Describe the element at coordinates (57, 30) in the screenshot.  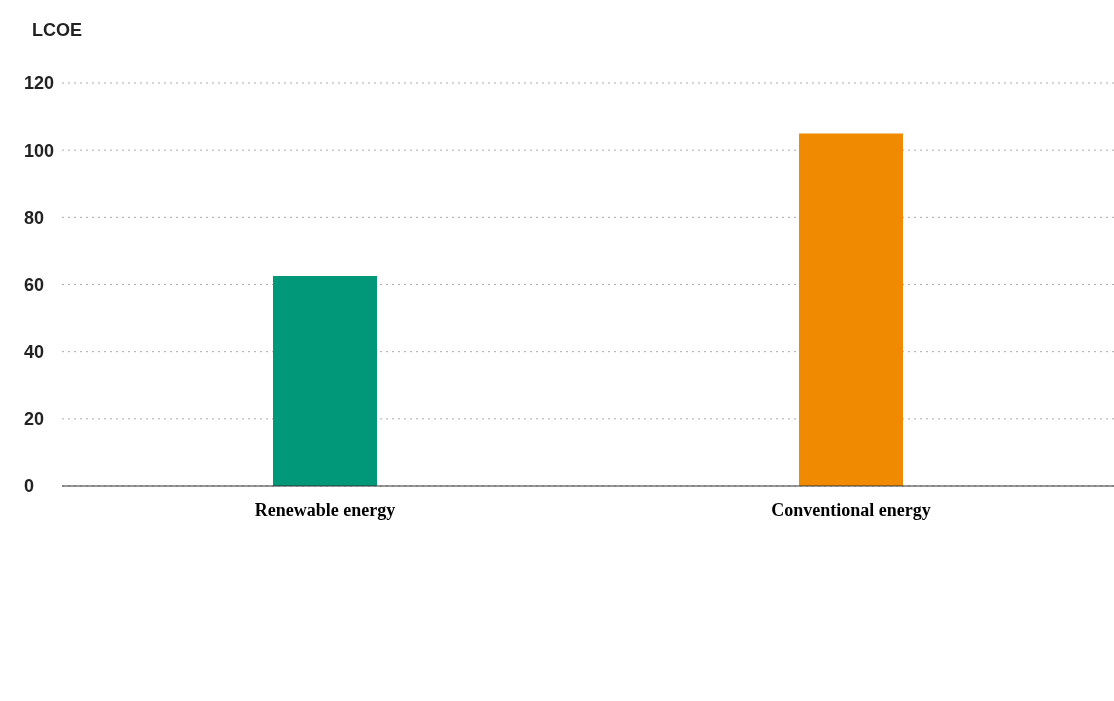
I see `y-axis-title: LCOE` at that location.